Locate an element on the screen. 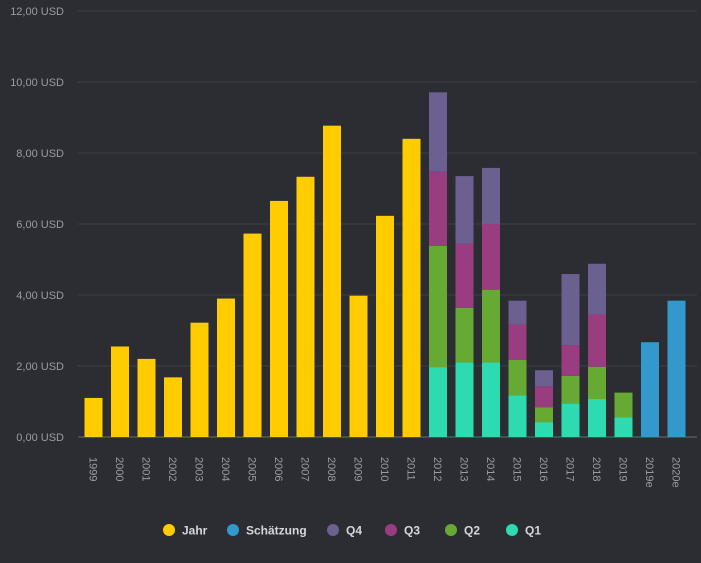  legend: Jahr Schätzung Q4 Q3 Q2 Q1 is located at coordinates (352, 531).